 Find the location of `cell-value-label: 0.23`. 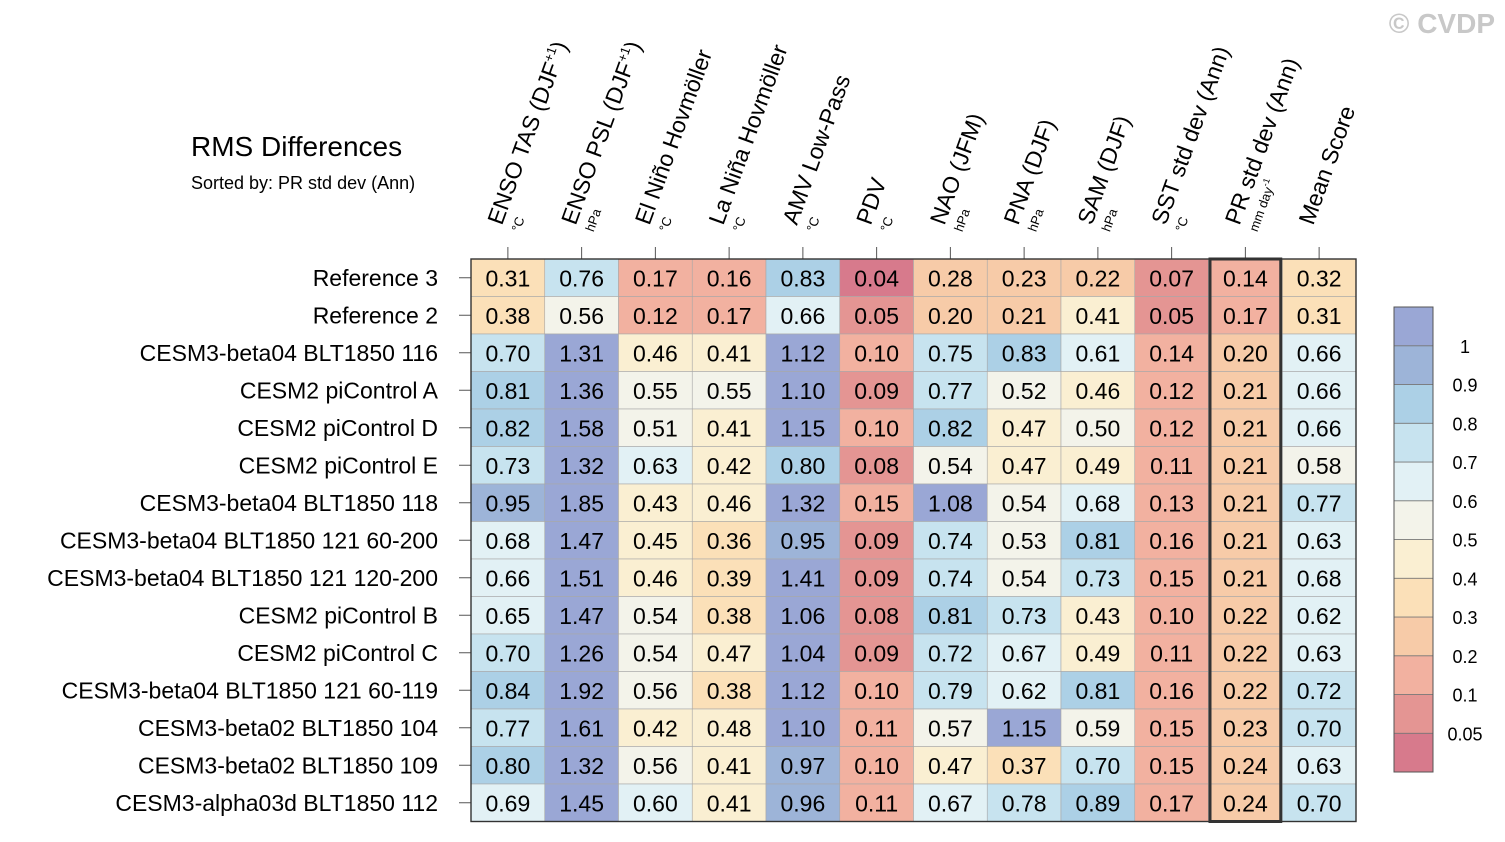

cell-value-label: 0.23 is located at coordinates (1024, 278).